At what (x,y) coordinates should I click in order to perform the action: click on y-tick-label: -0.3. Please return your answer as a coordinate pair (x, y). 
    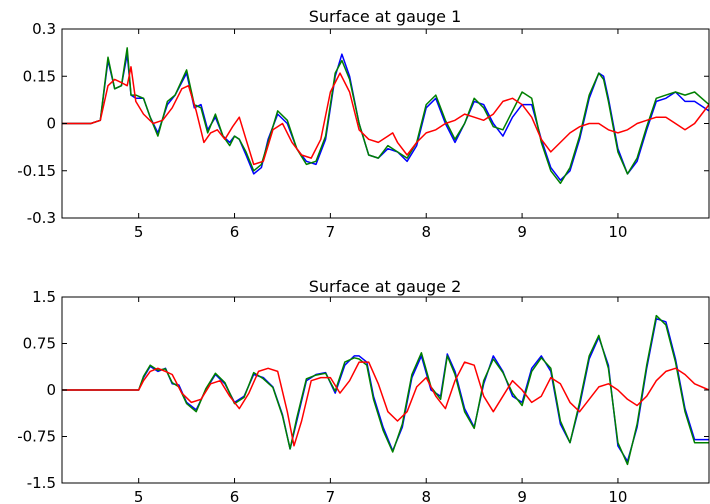
    Looking at the image, I should click on (41, 218).